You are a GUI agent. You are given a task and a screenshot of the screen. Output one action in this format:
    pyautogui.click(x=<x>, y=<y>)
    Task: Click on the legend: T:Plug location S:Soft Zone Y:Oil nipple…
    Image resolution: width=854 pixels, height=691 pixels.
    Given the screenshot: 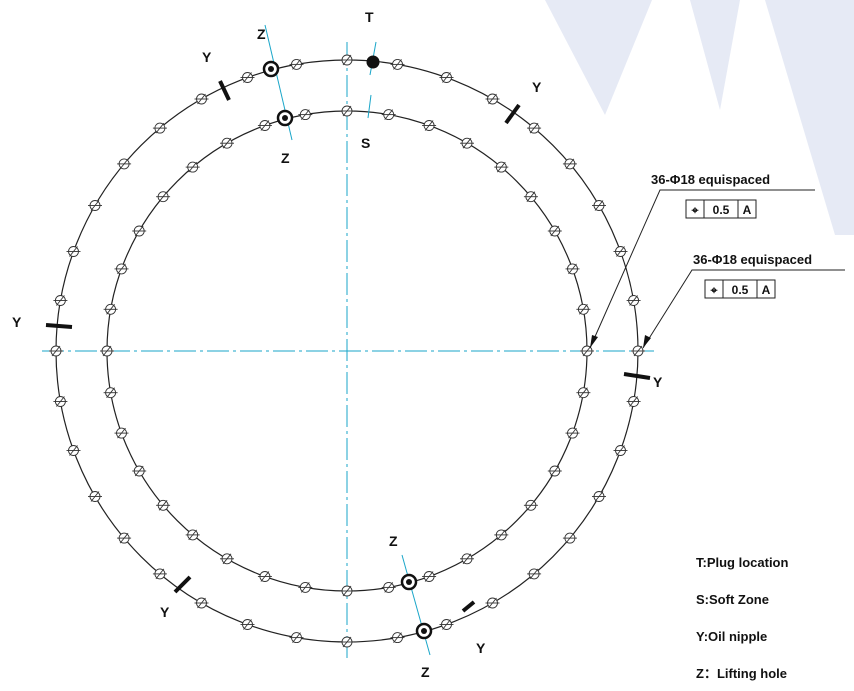 What is the action you would take?
    pyautogui.click(x=742, y=618)
    